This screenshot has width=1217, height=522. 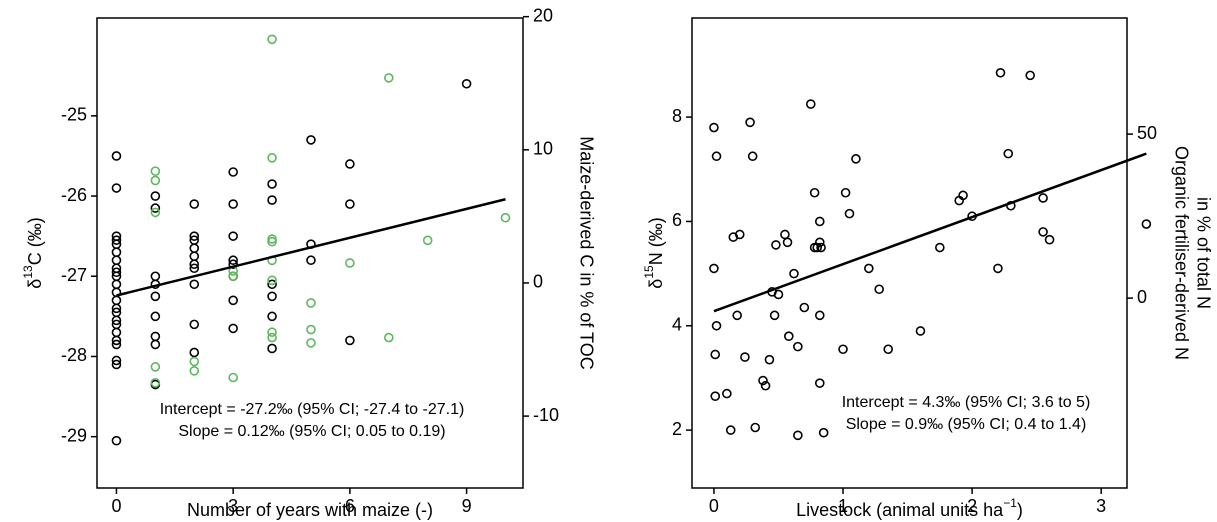 I want to click on x-axis-title: Number of years with maize (-), so click(x=310, y=510).